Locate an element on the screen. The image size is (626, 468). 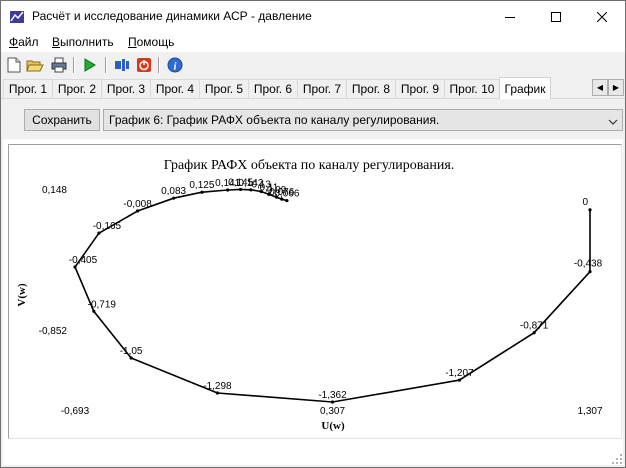
data-label: -1,207 is located at coordinates (459, 373).